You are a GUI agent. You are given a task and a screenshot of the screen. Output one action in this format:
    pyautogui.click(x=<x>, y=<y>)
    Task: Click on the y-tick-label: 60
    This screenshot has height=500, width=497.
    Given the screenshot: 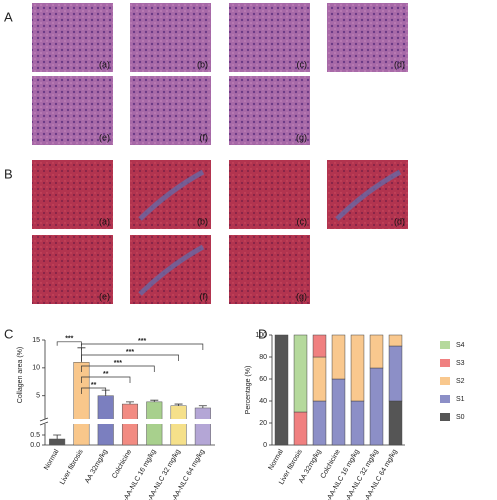 What is the action you would take?
    pyautogui.click(x=263, y=379)
    